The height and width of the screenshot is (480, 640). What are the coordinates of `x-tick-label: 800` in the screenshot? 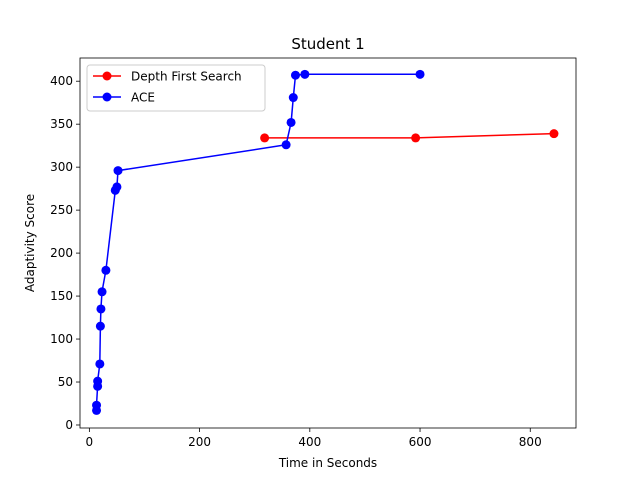 It's located at (530, 442).